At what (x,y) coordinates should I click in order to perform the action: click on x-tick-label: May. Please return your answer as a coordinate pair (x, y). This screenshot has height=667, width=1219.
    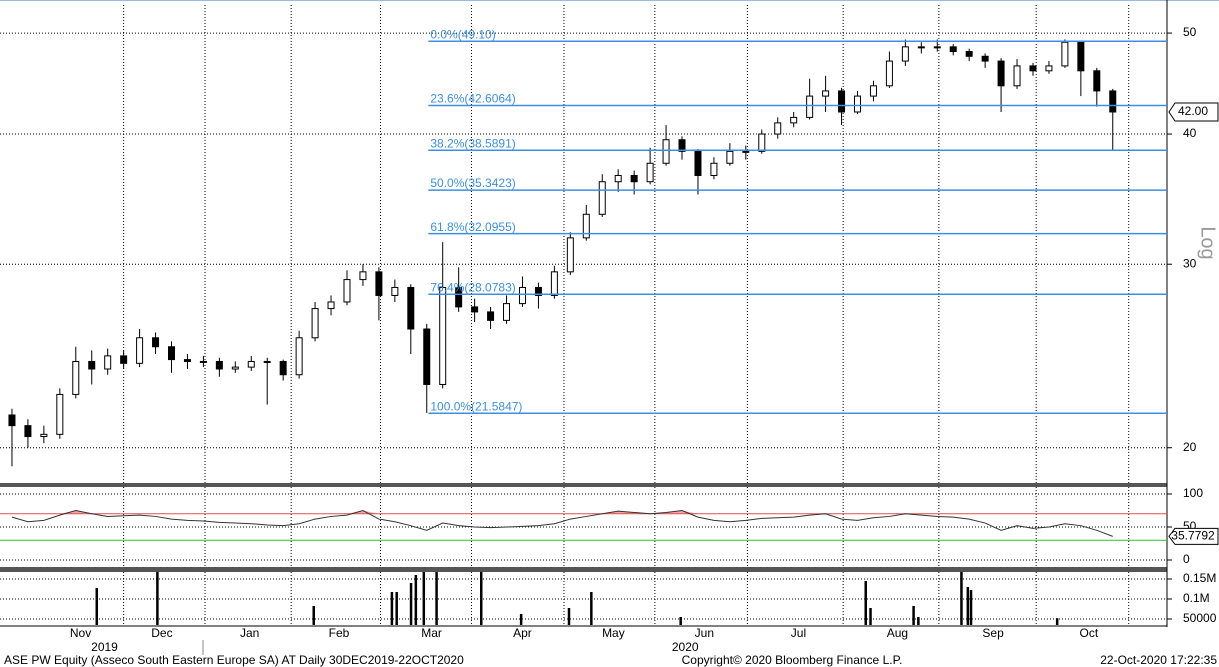
    Looking at the image, I should click on (613, 633).